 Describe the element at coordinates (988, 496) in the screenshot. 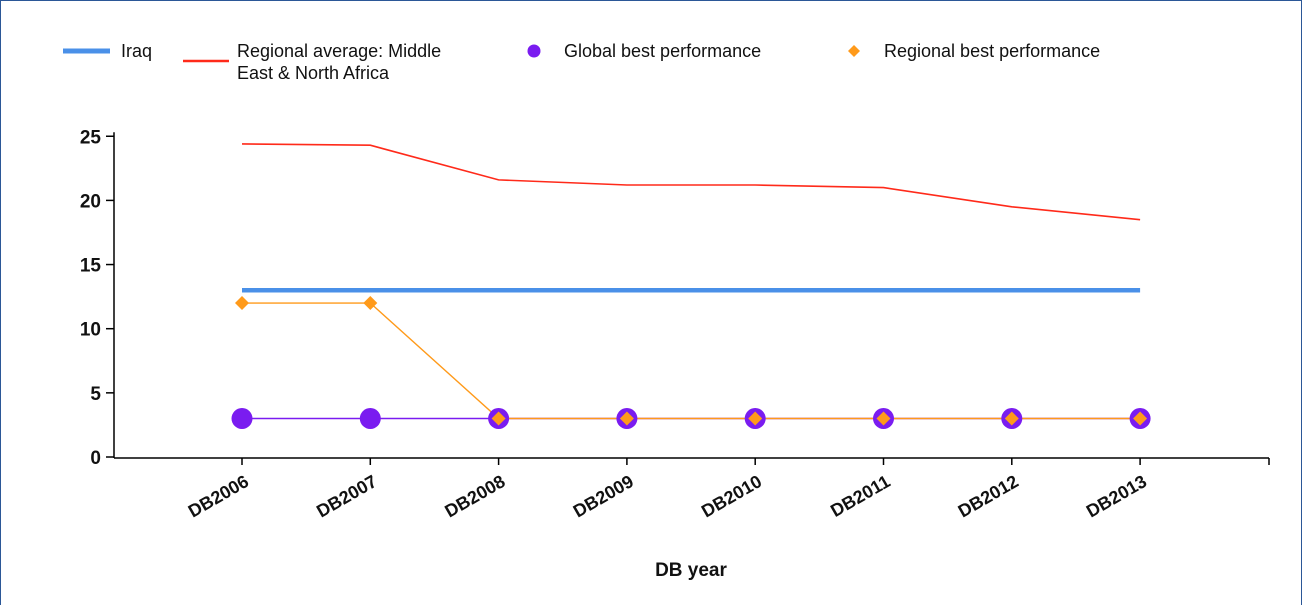

I see `x-tick-label: DB2012` at that location.